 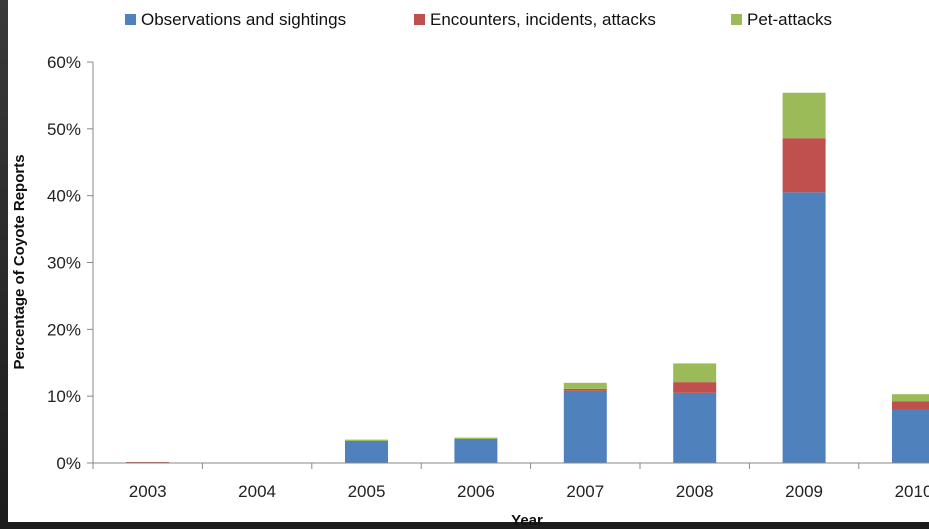 What do you see at coordinates (585, 389) in the screenshot?
I see `bar-segment-2-2007` at bounding box center [585, 389].